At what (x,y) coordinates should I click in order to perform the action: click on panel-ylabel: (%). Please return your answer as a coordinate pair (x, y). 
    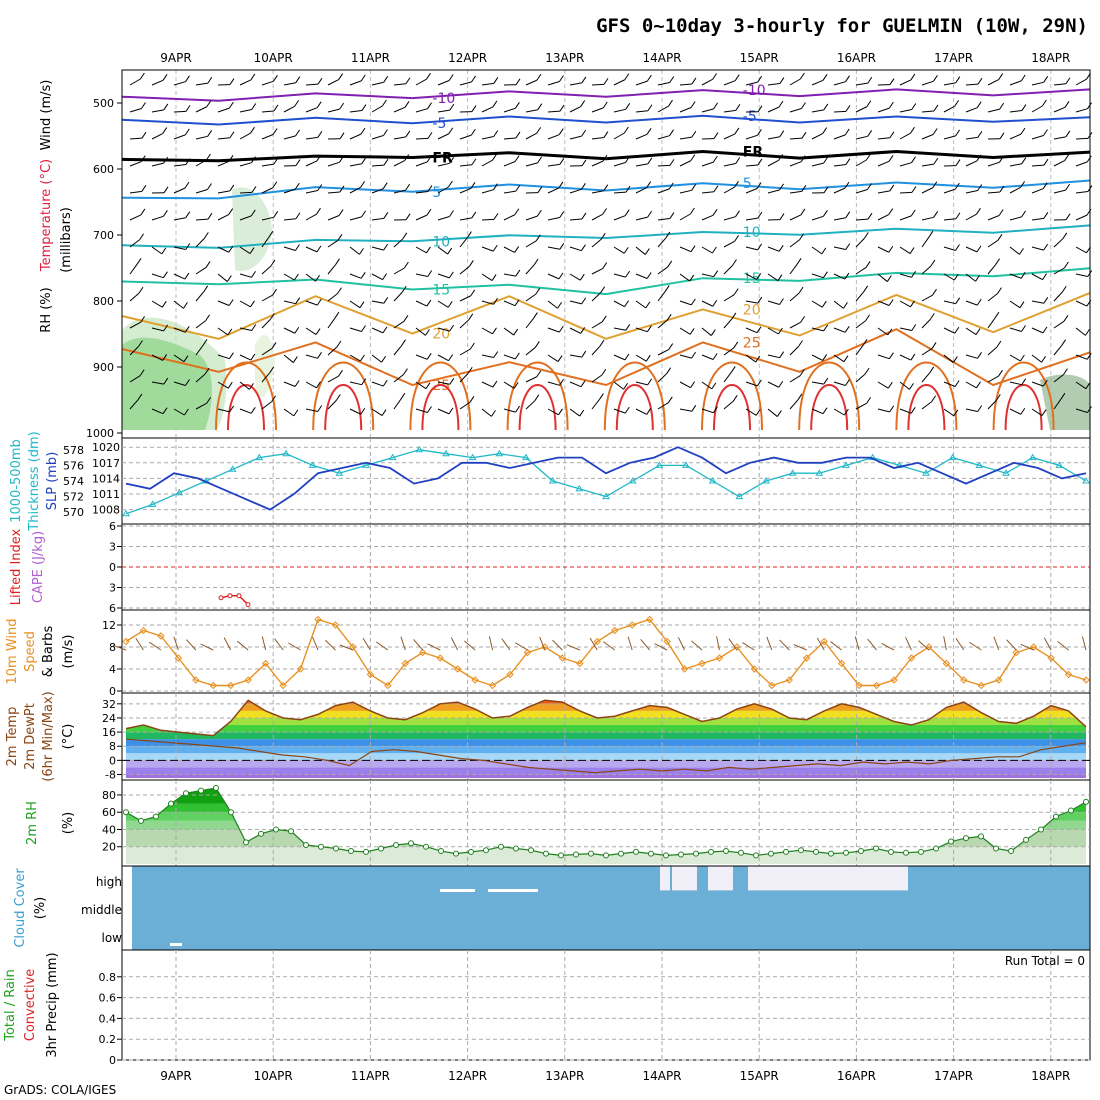
    Looking at the image, I should click on (40, 908).